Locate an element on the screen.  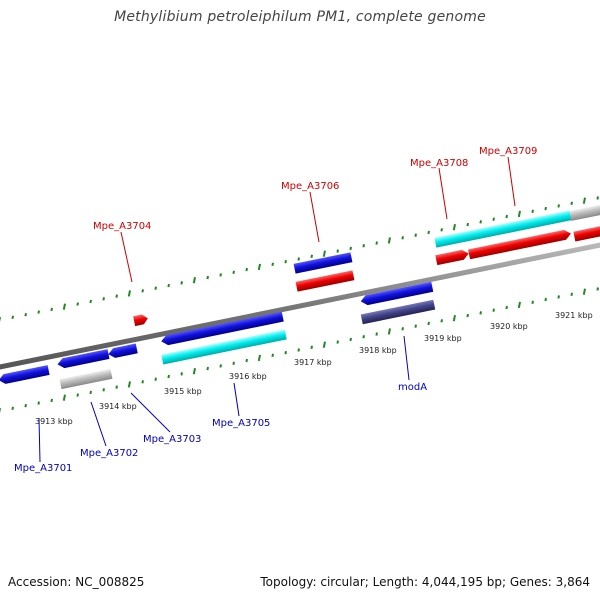
feature-mpe-a3705-rna is located at coordinates (224, 347).